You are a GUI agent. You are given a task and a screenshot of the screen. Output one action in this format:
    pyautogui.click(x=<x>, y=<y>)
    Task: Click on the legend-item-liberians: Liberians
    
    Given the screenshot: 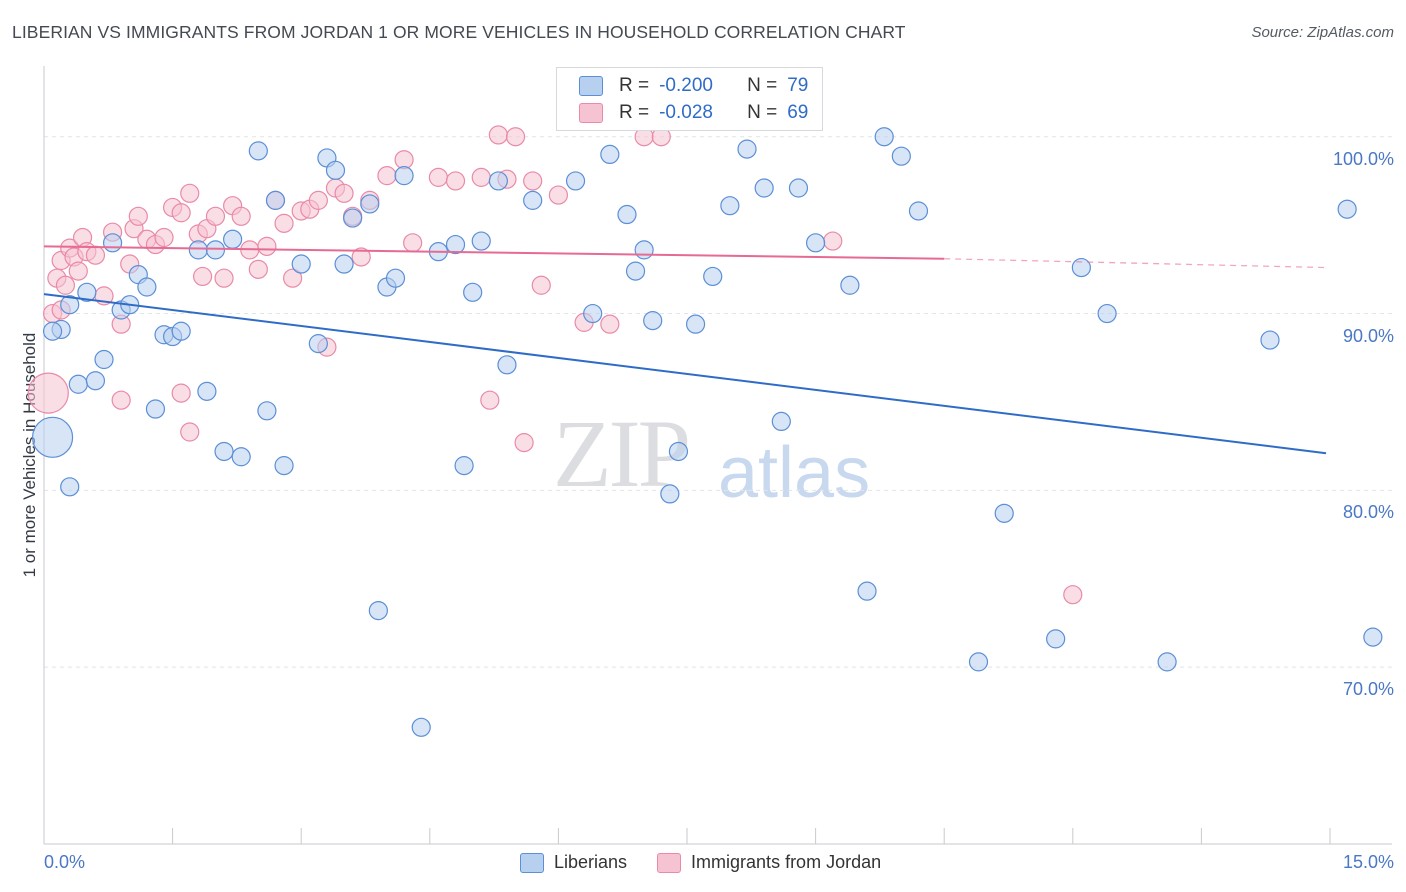 What is the action you would take?
    pyautogui.click(x=573, y=862)
    